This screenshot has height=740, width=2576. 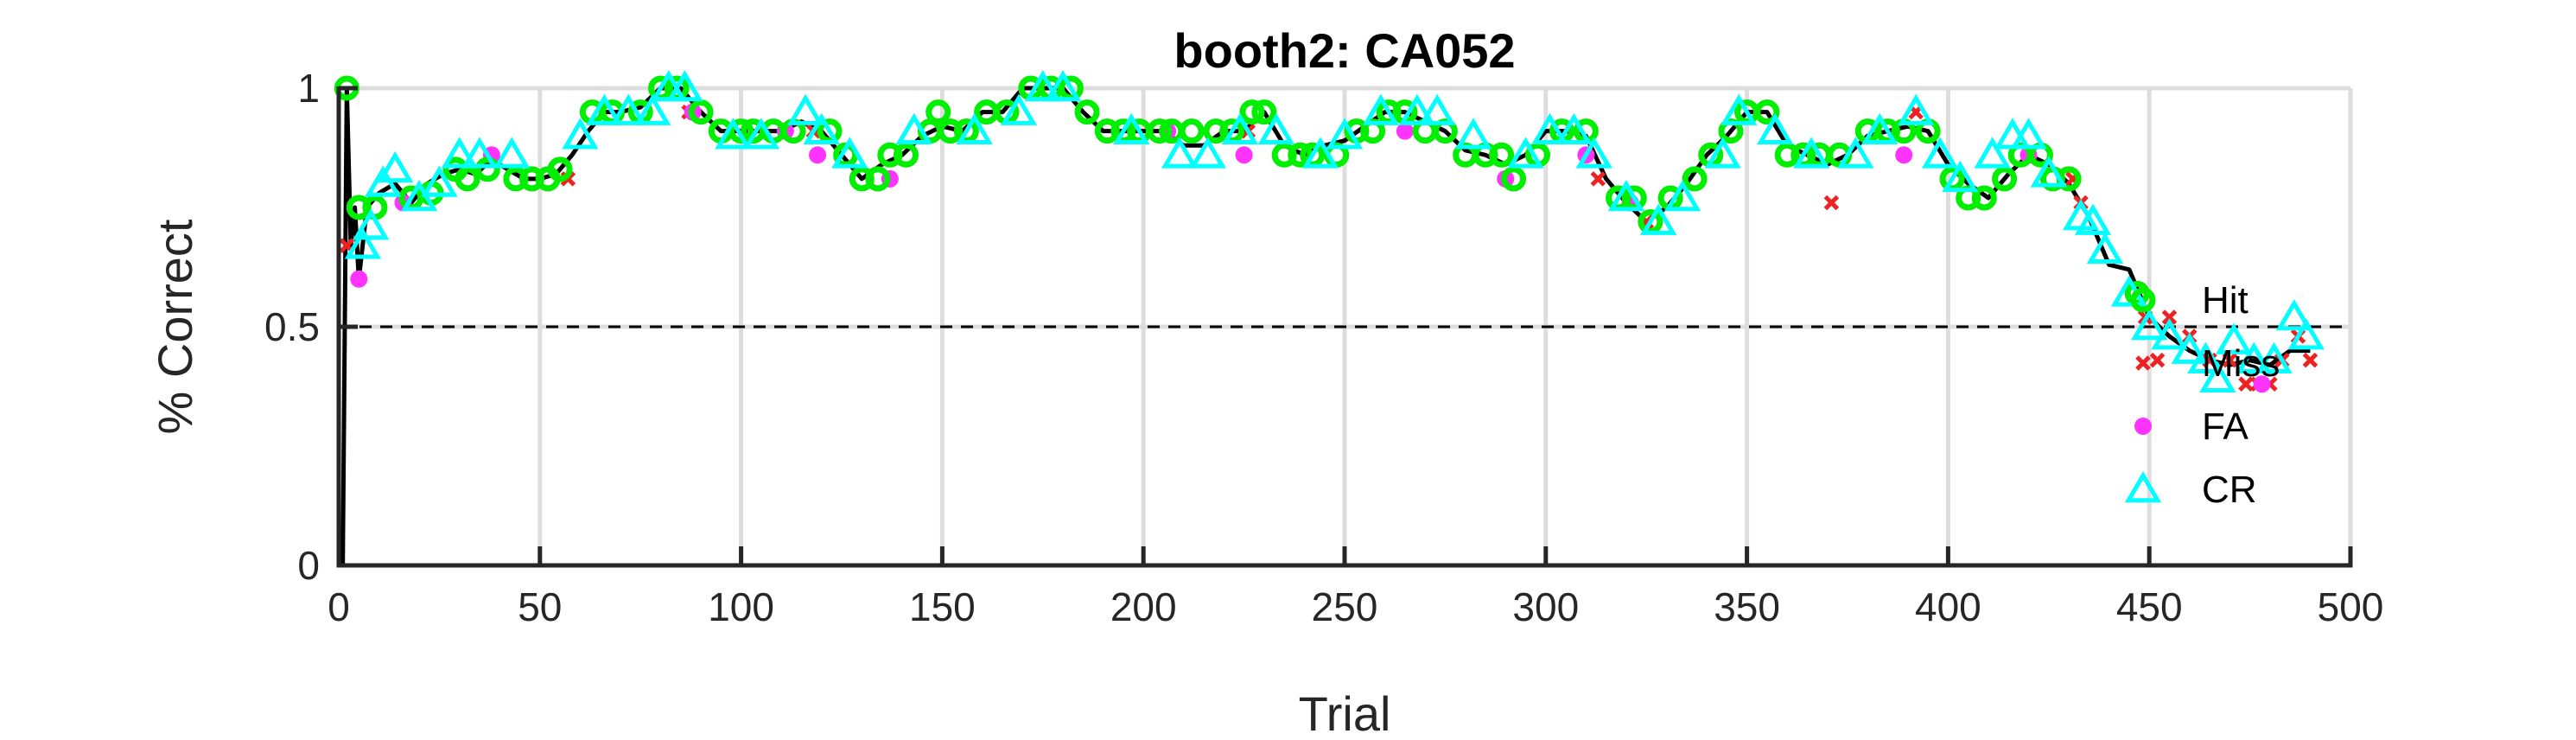 What do you see at coordinates (308, 88) in the screenshot?
I see `y-tick-label: 1` at bounding box center [308, 88].